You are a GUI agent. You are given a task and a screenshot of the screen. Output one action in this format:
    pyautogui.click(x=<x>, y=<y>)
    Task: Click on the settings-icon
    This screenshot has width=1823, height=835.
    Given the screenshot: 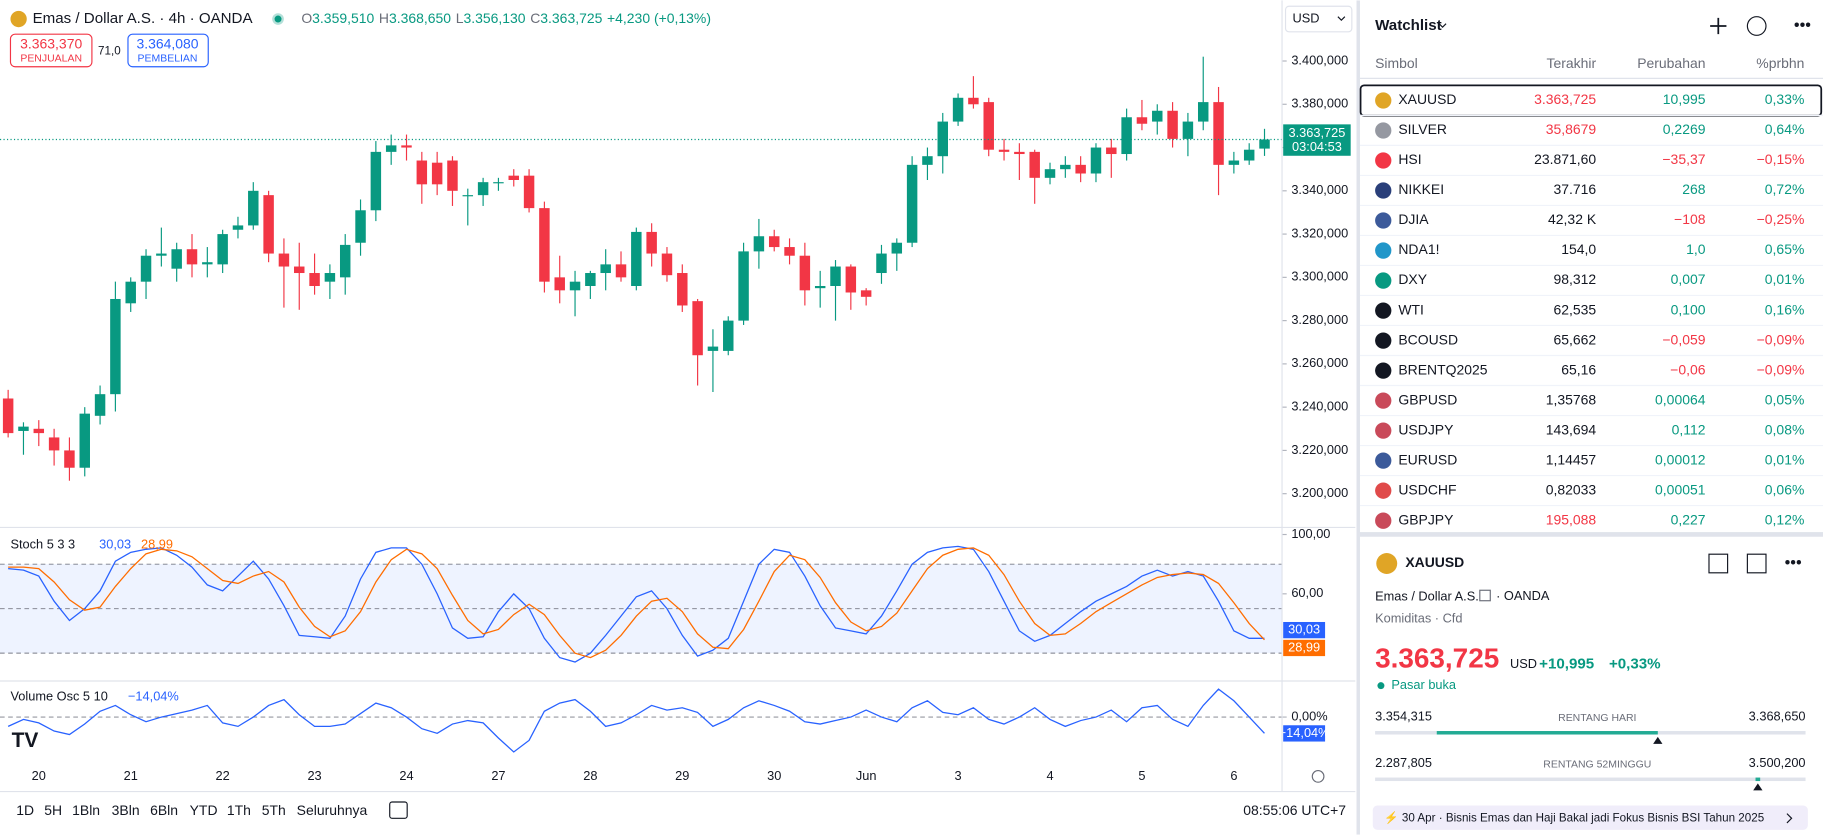 What is the action you would take?
    pyautogui.click(x=1318, y=776)
    